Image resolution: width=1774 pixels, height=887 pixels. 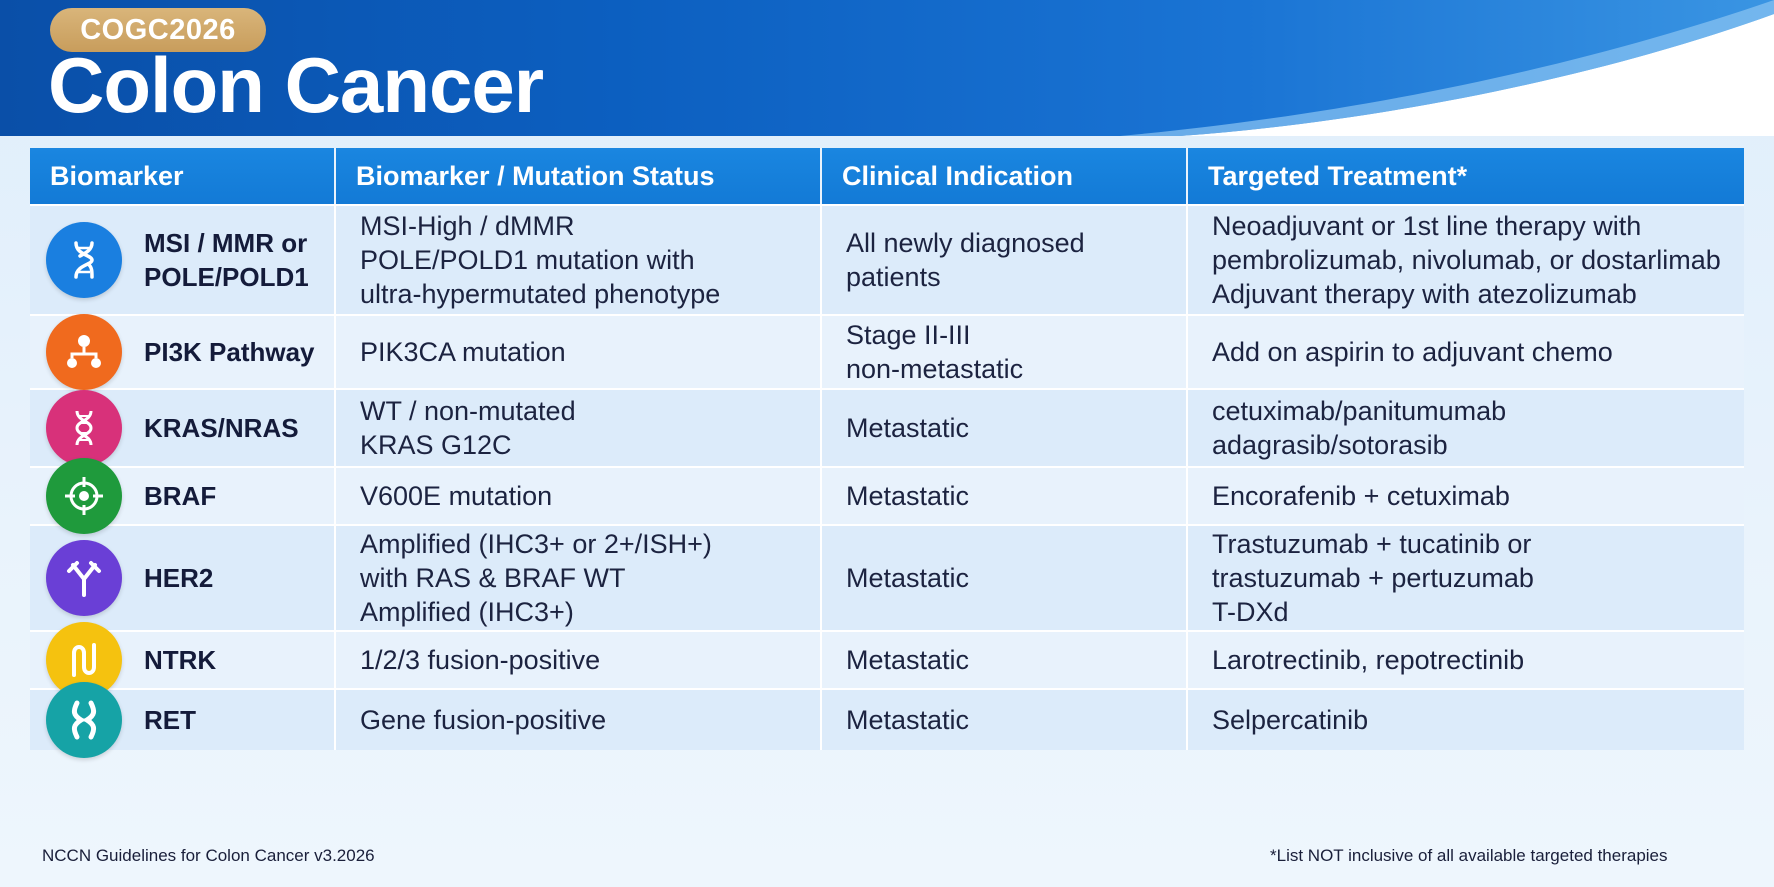 What do you see at coordinates (483, 720) in the screenshot?
I see `mutation-status-cell-line: Gene fusion-positive` at bounding box center [483, 720].